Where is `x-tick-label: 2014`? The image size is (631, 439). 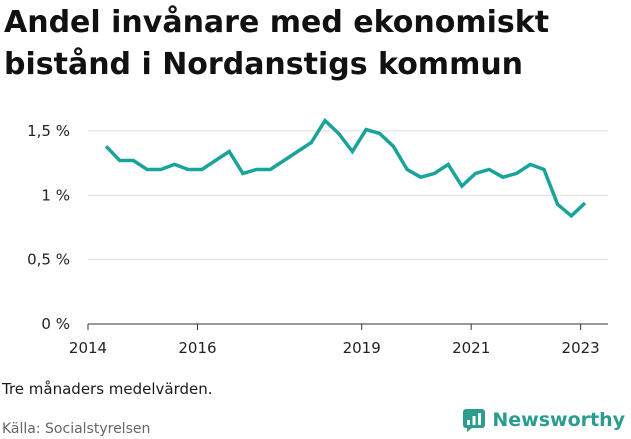 x-tick-label: 2014 is located at coordinates (88, 348).